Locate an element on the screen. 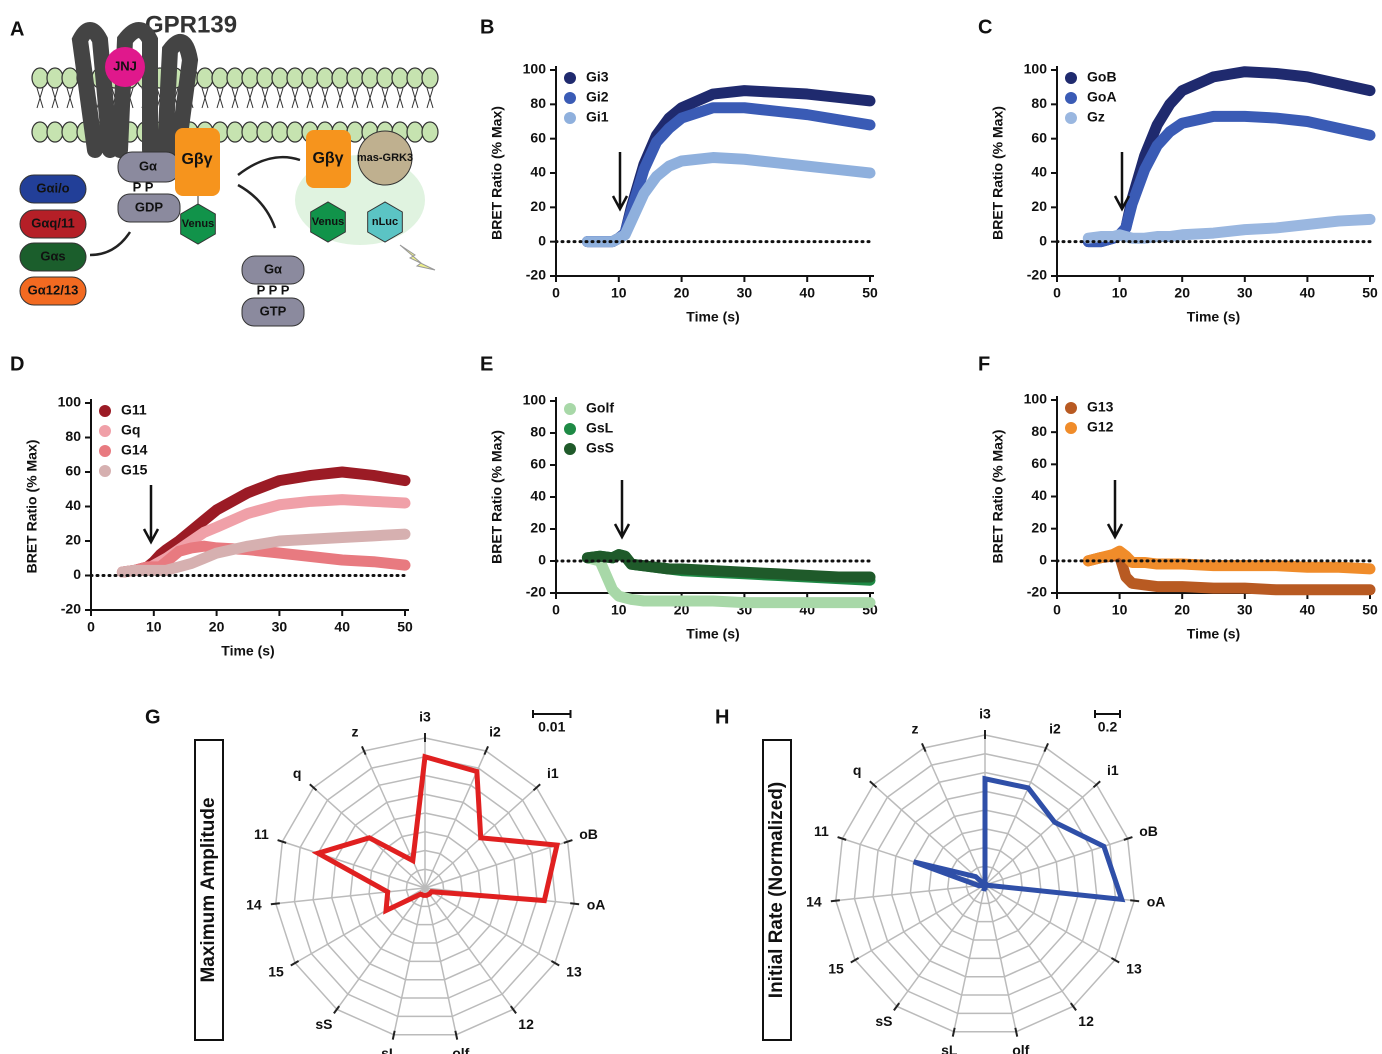 This screenshot has width=1382, height=1054. ligand-label: JNJ is located at coordinates (125, 65).